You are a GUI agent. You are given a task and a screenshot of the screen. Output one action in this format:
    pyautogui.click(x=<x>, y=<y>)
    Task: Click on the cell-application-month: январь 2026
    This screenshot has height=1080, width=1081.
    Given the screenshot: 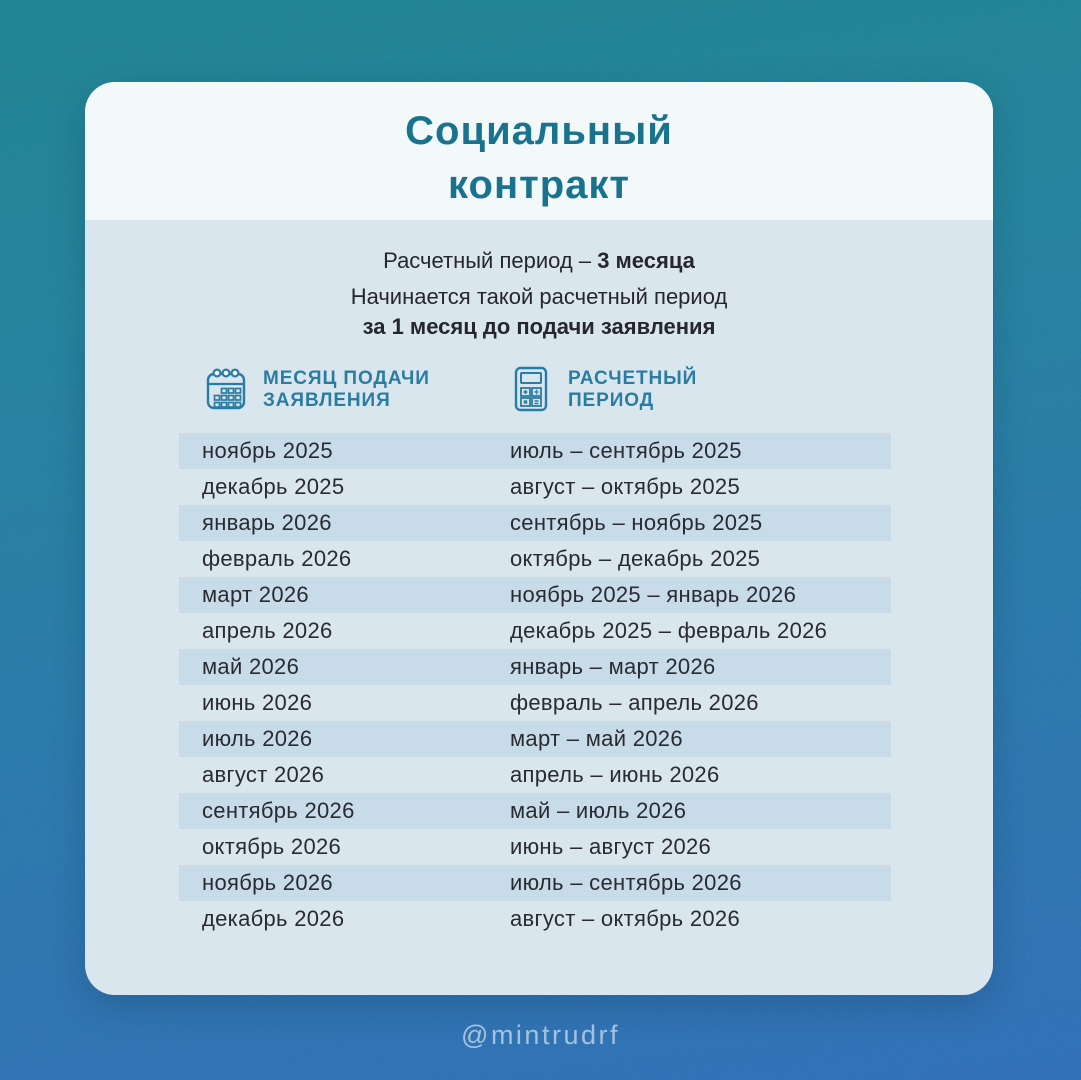 What is the action you would take?
    pyautogui.click(x=267, y=522)
    